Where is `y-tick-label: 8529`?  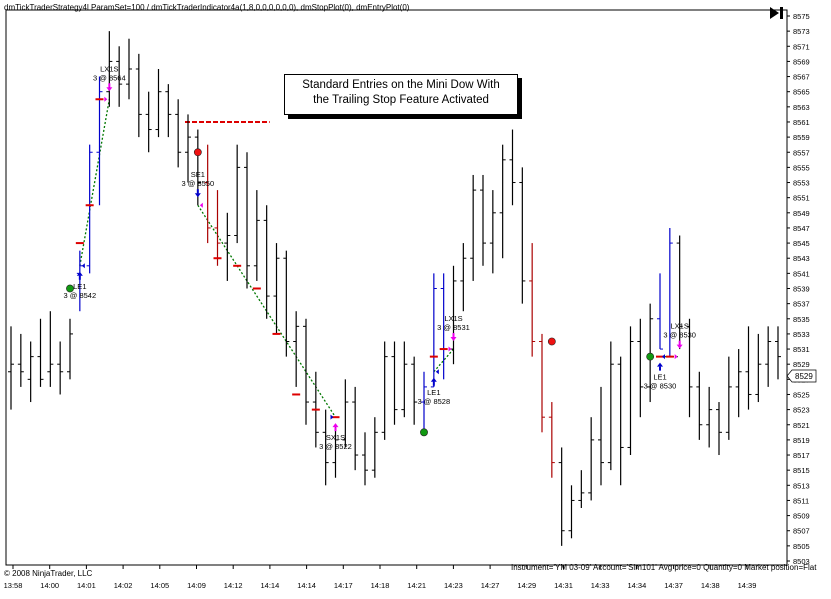
y-tick-label: 8529 is located at coordinates (801, 364).